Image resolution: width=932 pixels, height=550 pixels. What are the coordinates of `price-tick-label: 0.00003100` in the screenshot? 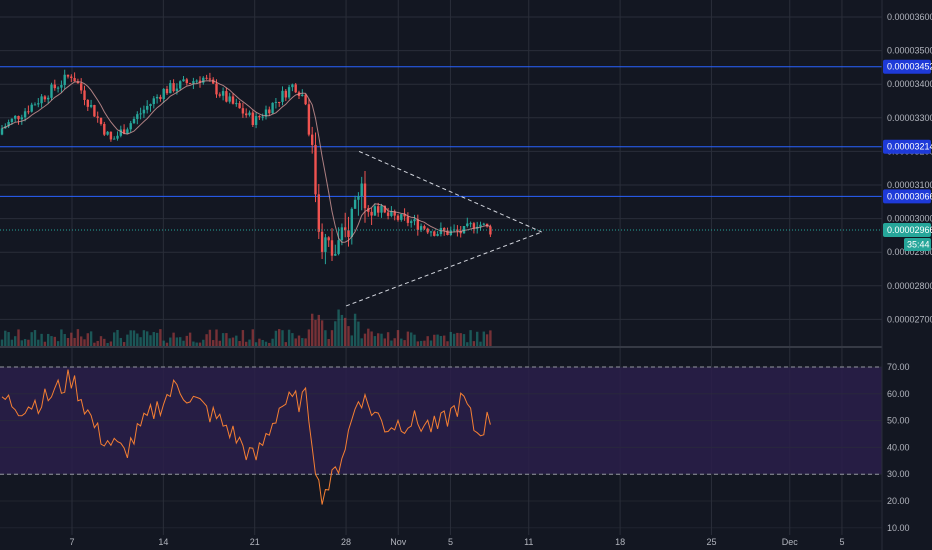 It's located at (909, 185).